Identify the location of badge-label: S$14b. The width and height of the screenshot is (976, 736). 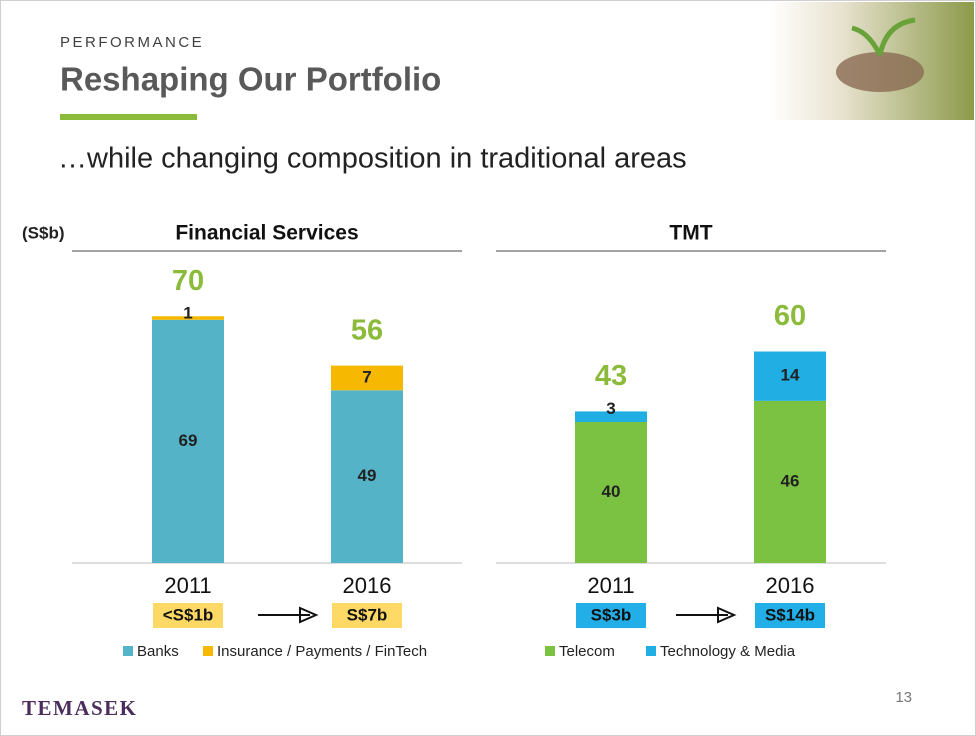
(790, 614).